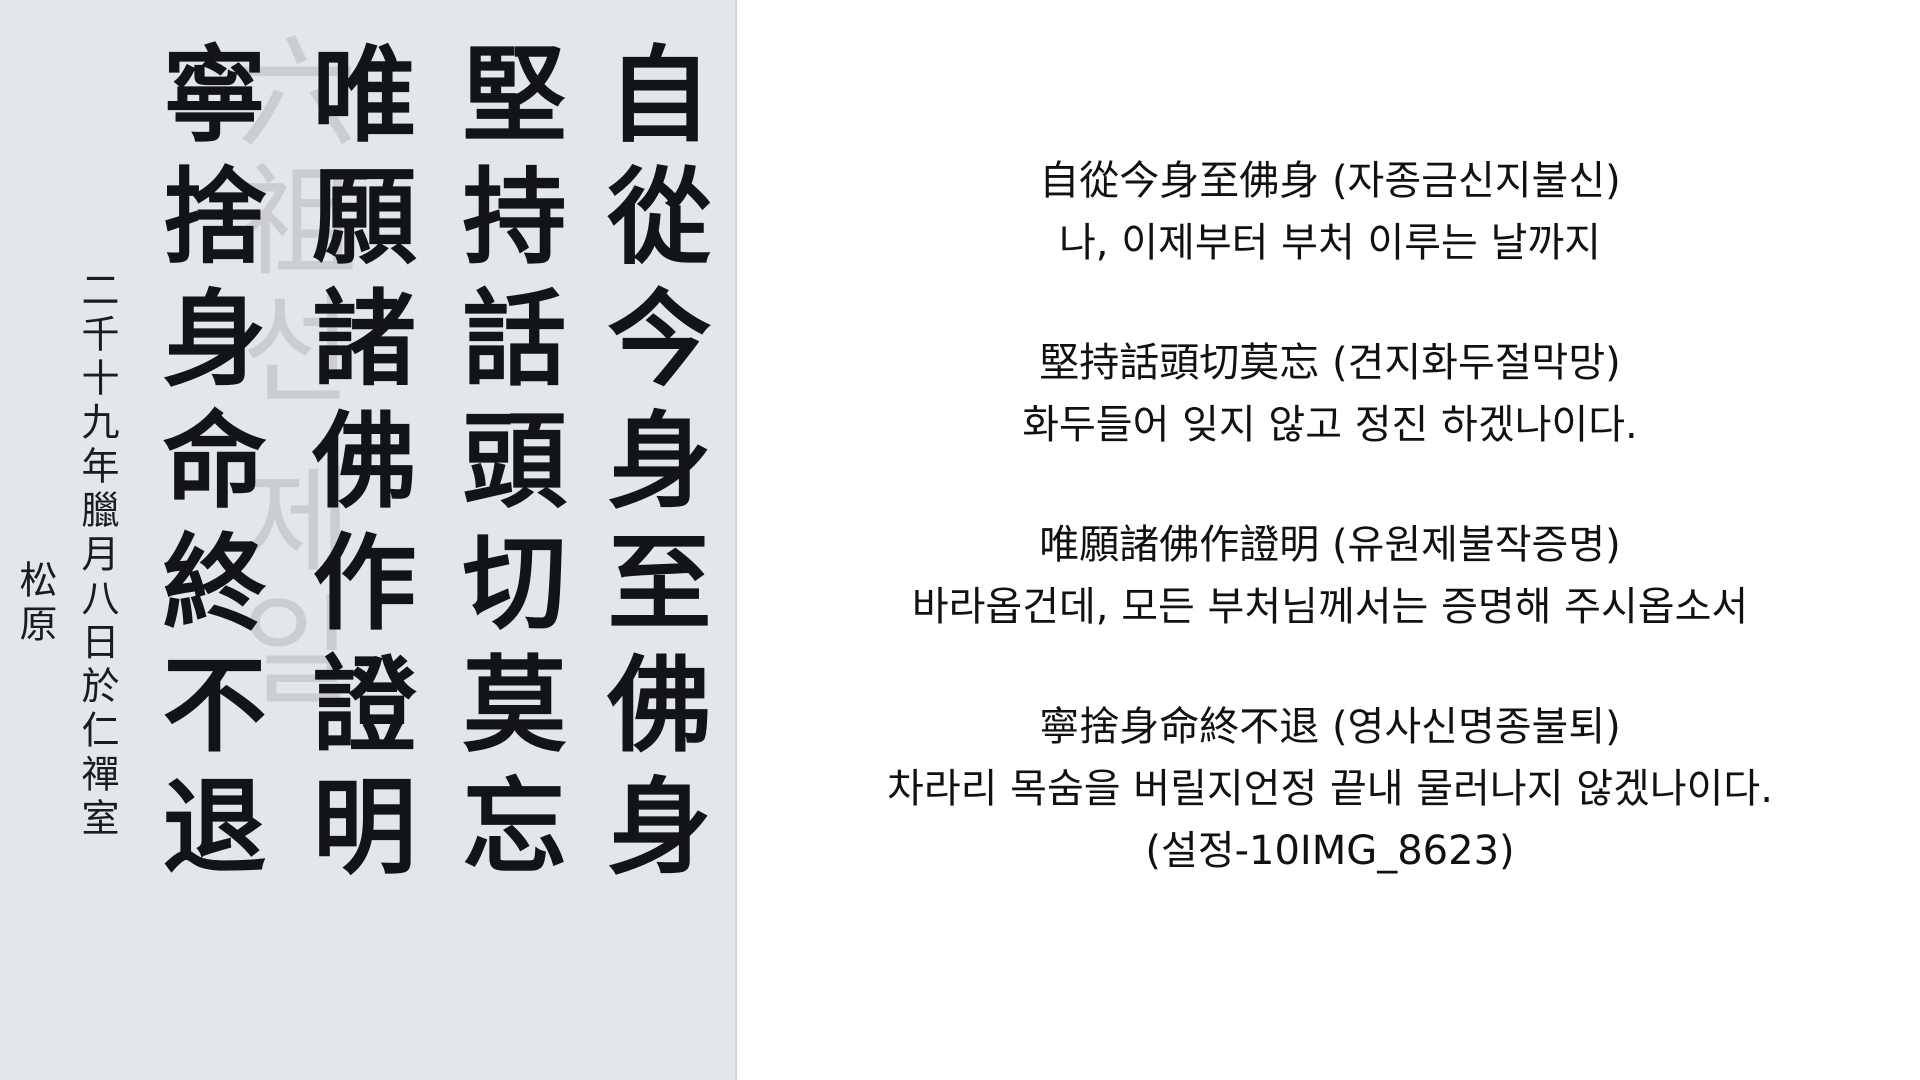 The height and width of the screenshot is (1080, 1920). What do you see at coordinates (1330, 789) in the screenshot?
I see `verse-korean: 차라리 목숨을 버릴지언정 끝내 물러나지 않겠나이다.` at bounding box center [1330, 789].